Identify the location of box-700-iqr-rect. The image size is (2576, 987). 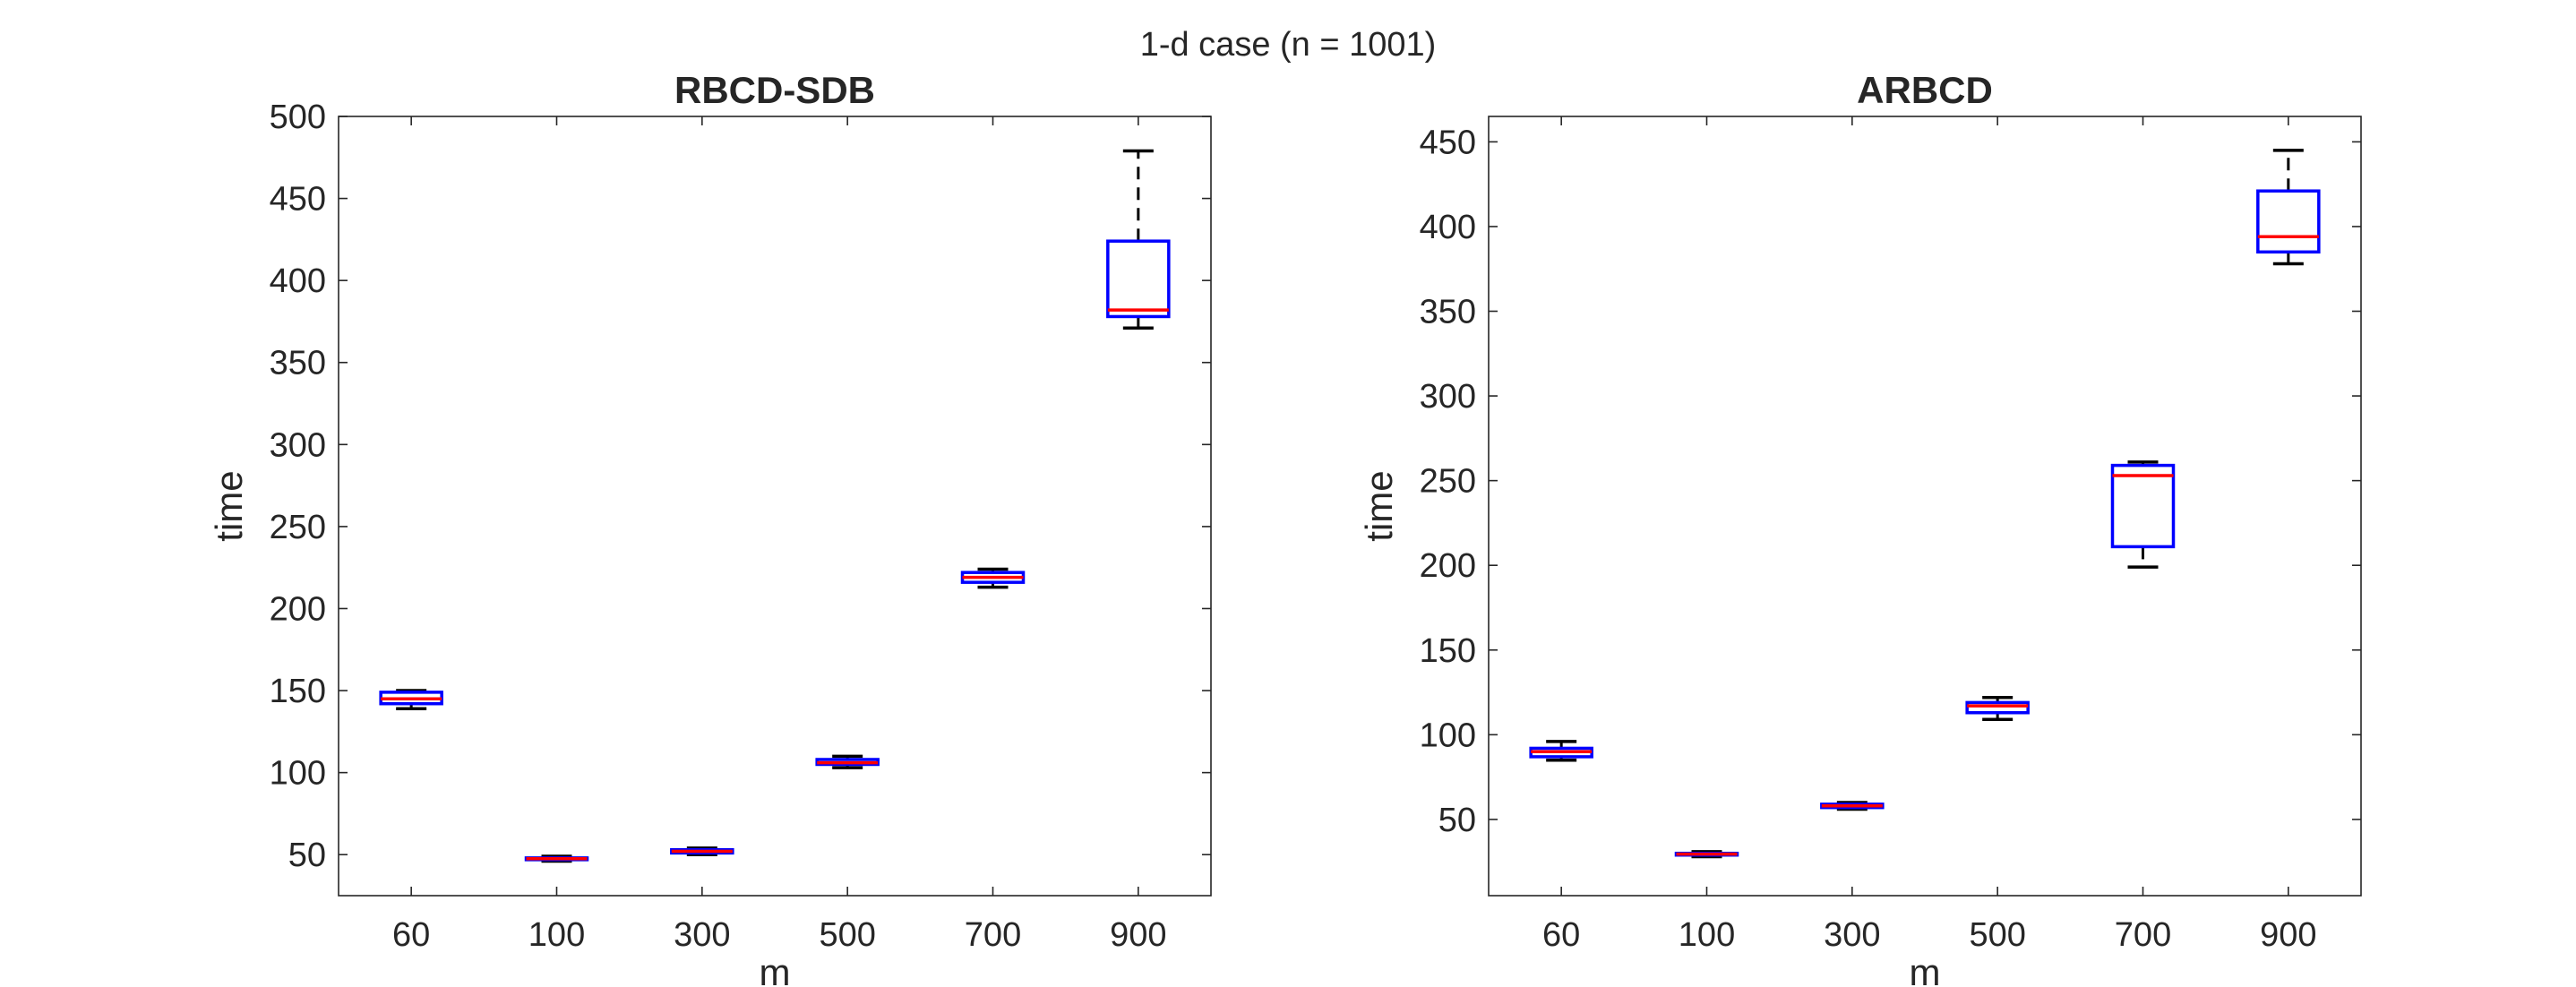
(2143, 506).